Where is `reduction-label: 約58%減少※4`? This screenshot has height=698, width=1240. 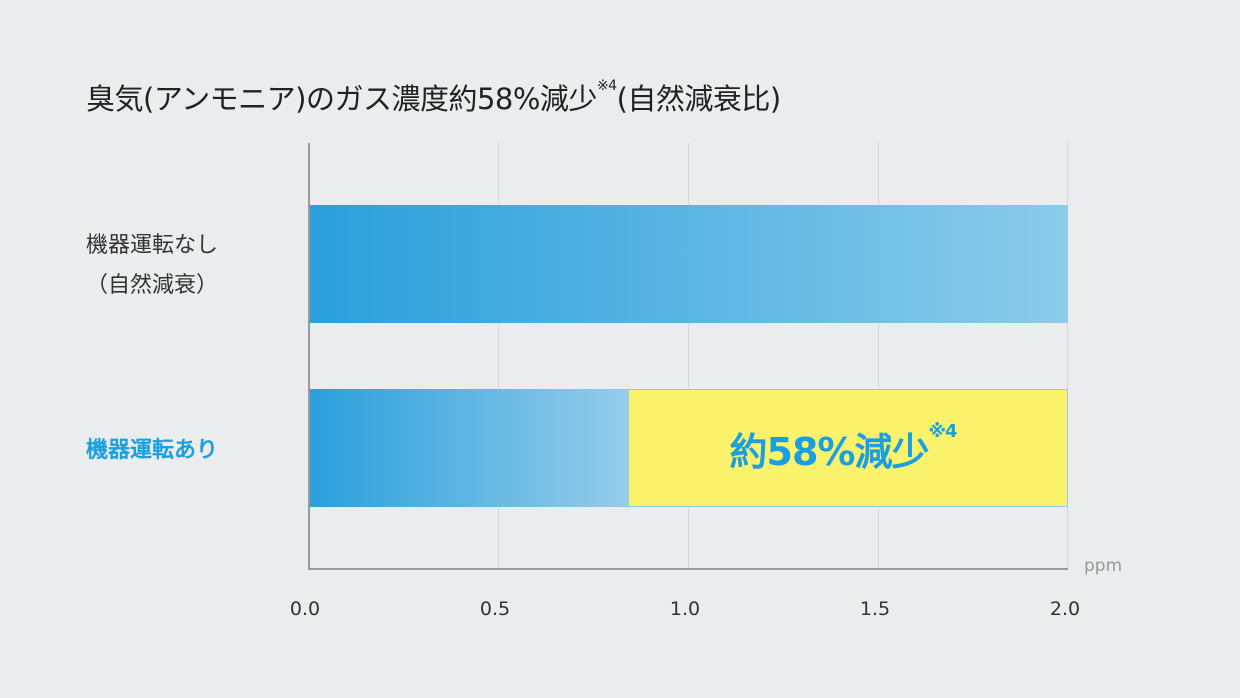
reduction-label: 約58%減少※4 is located at coordinates (843, 448).